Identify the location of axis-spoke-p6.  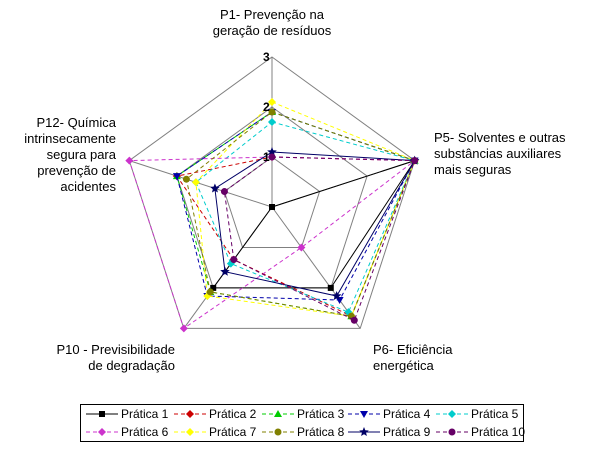
(316, 267).